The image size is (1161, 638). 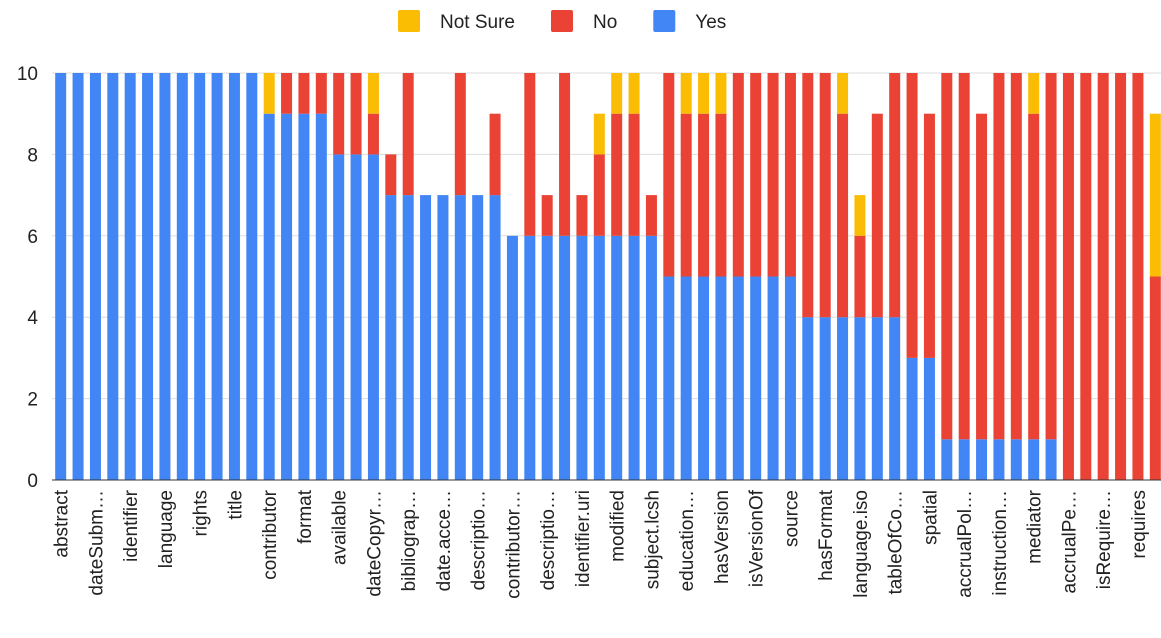 I want to click on x-tick-label: spatial, so click(x=930, y=517).